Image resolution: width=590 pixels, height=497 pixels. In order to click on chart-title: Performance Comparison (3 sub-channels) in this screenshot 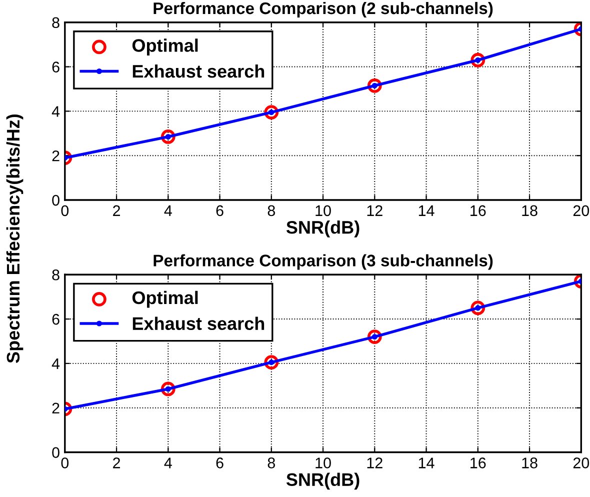, I will do `click(323, 262)`.